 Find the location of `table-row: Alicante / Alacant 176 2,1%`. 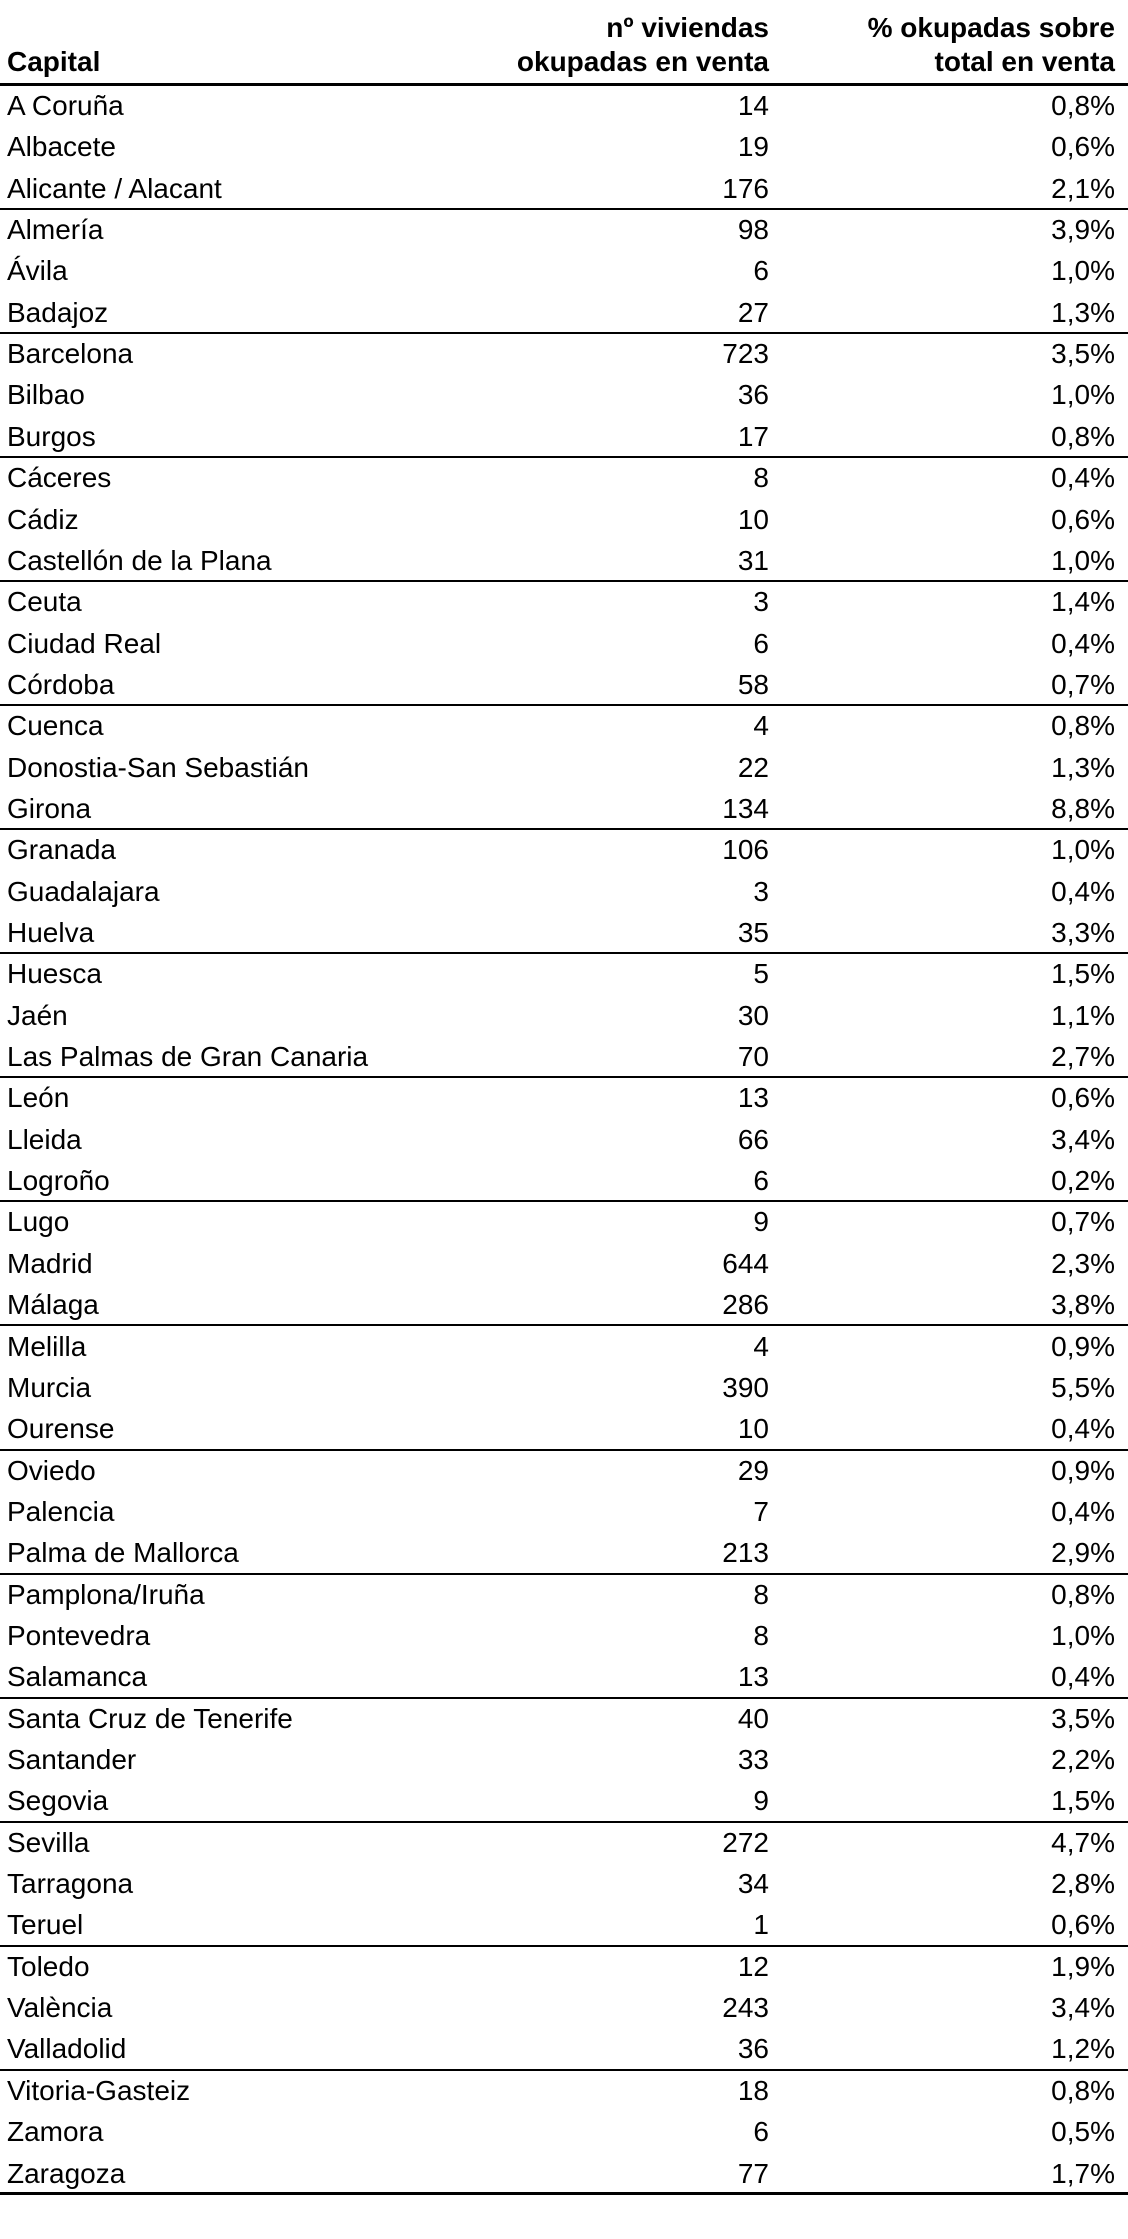

table-row: Alicante / Alacant 176 2,1% is located at coordinates (564, 190).